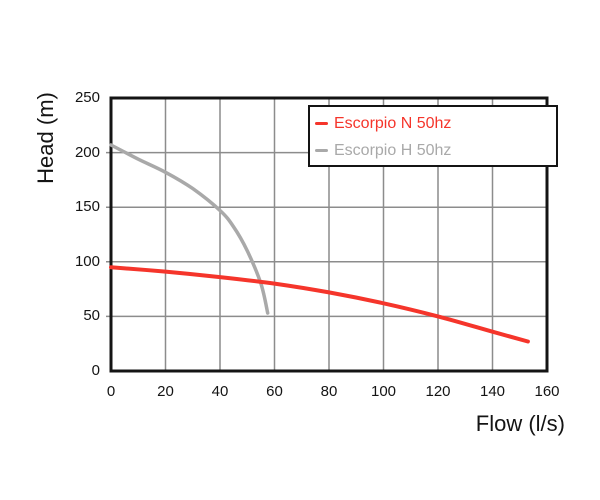 The width and height of the screenshot is (600, 500). What do you see at coordinates (438, 391) in the screenshot?
I see `x-tick-label: 120` at bounding box center [438, 391].